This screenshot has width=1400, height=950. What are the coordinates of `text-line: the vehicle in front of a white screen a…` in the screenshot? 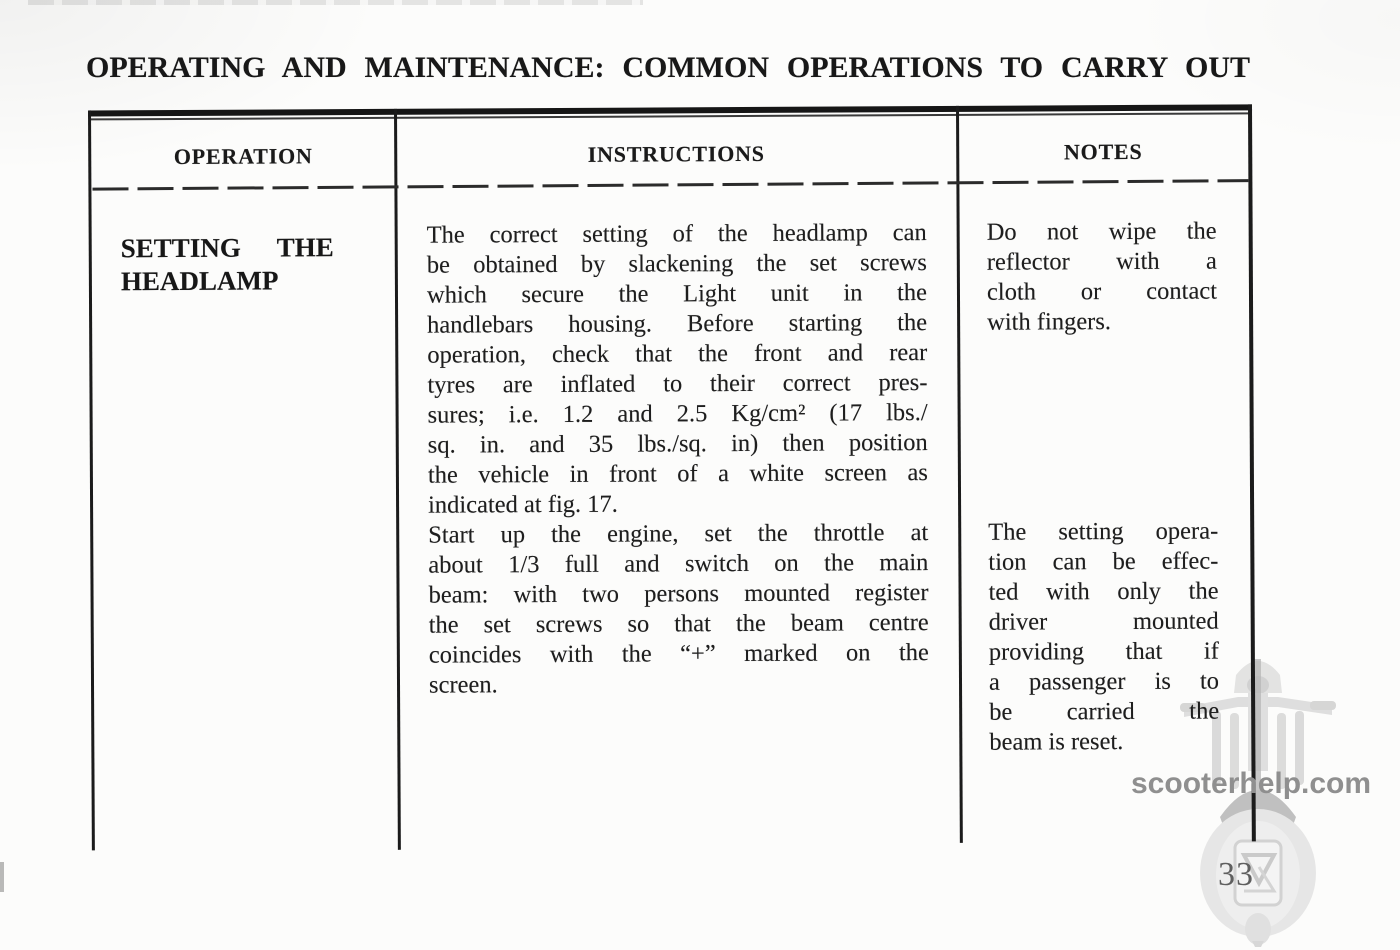 It's located at (677, 474).